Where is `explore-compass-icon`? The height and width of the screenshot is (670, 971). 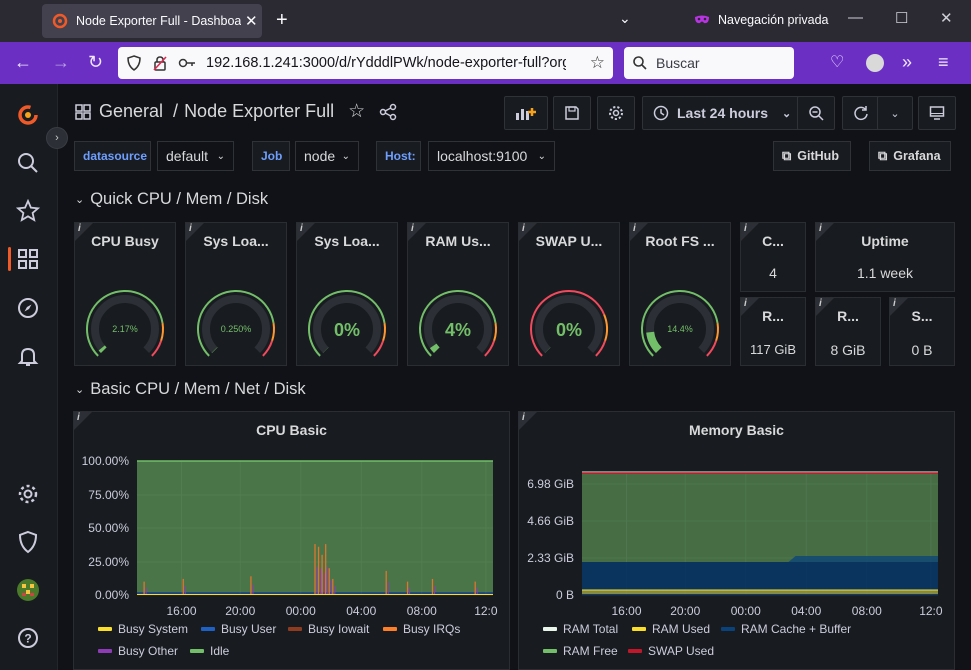
explore-compass-icon is located at coordinates (28, 308).